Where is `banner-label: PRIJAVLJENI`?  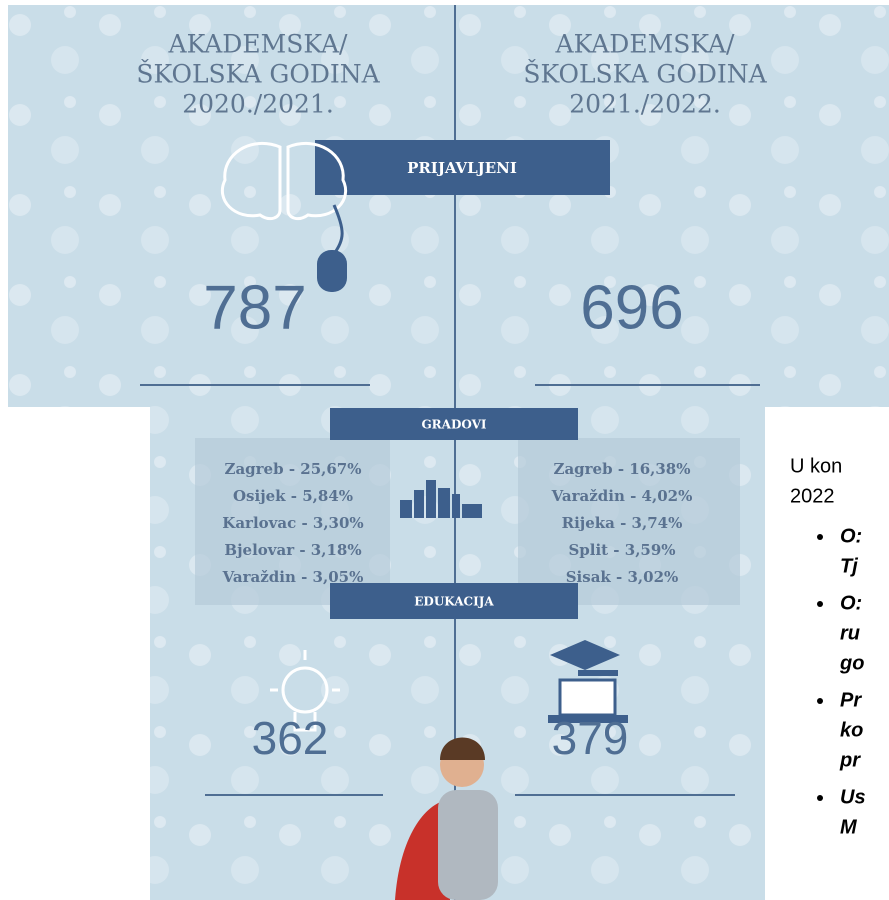
banner-label: PRIJAVLJENI is located at coordinates (462, 168).